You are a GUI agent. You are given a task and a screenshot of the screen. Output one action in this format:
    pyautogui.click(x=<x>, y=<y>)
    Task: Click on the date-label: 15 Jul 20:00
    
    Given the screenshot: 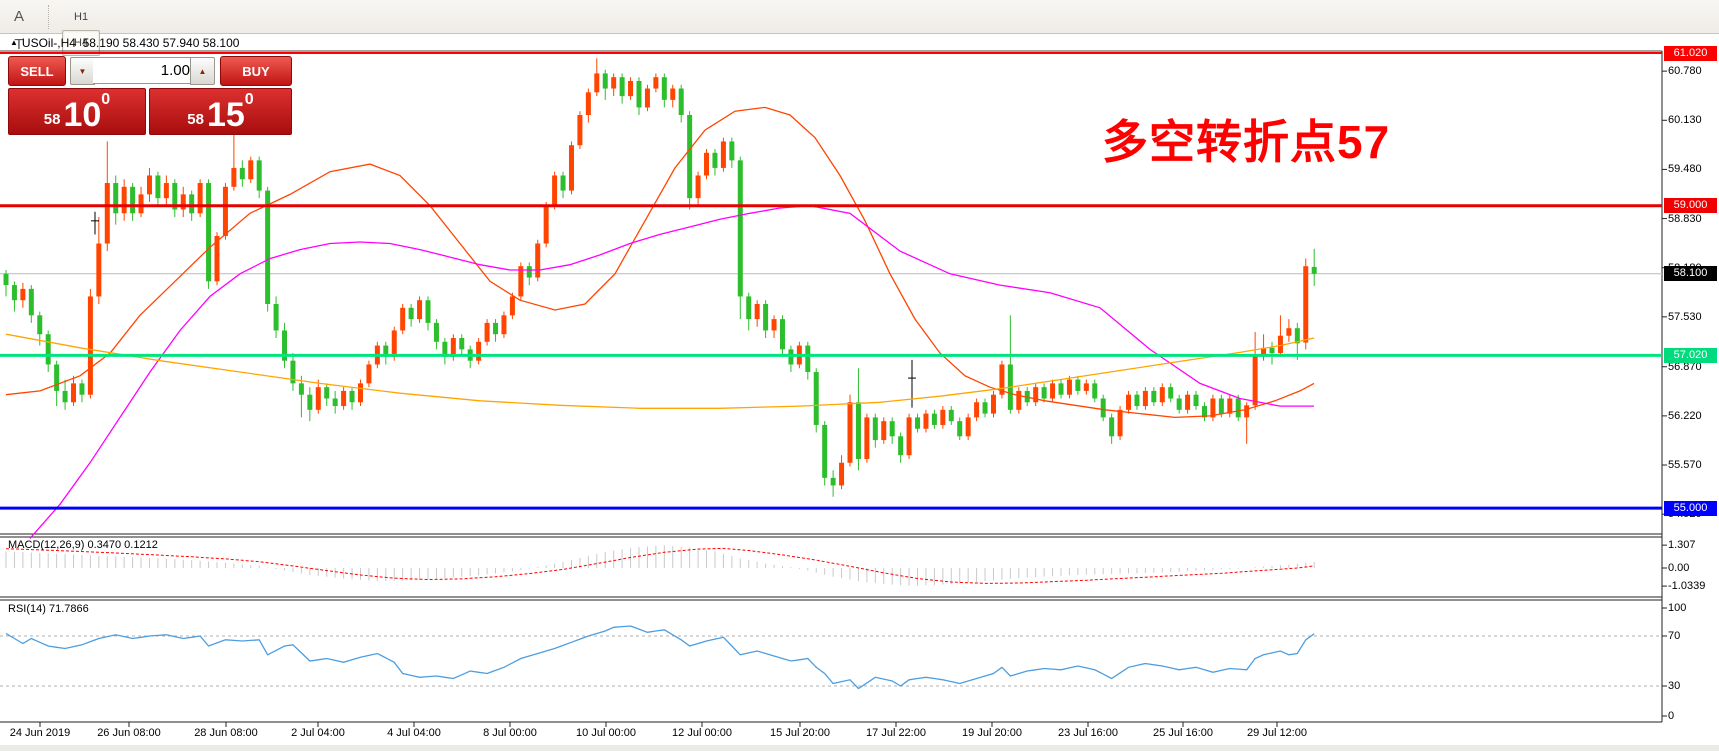 What is the action you would take?
    pyautogui.click(x=800, y=733)
    